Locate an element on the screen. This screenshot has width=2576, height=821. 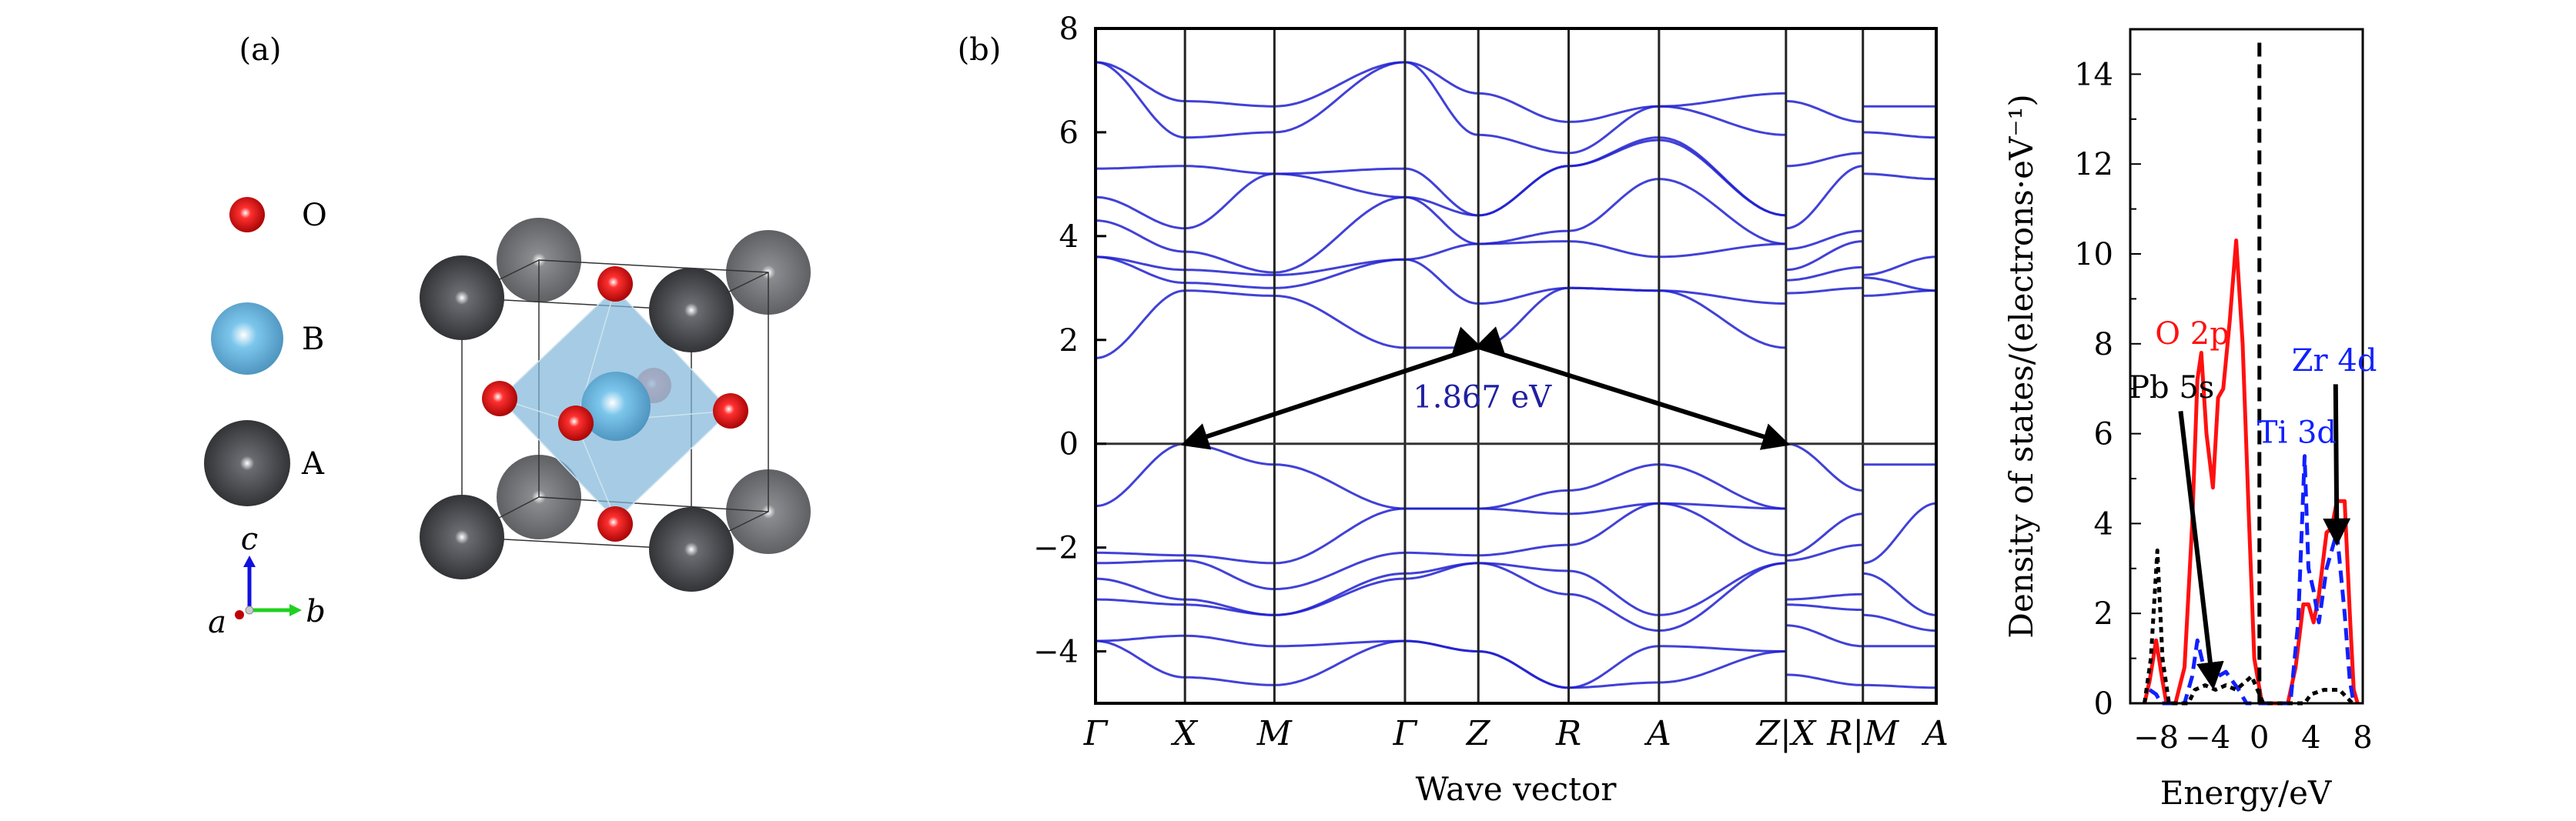
dos-y-axis-label: Density of states/(electrons·eV⁻¹) is located at coordinates (2021, 366).